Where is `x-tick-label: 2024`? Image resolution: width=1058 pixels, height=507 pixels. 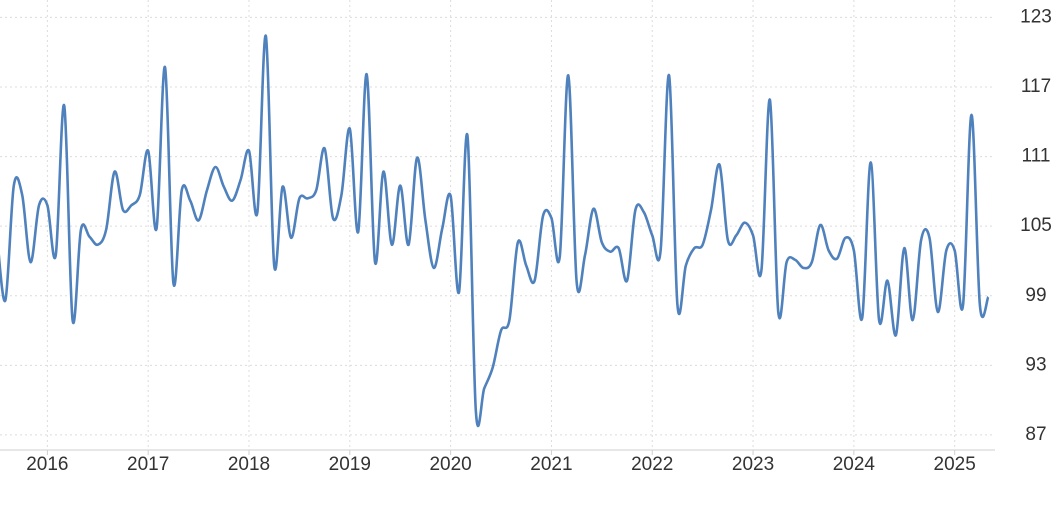
x-tick-label: 2024 is located at coordinates (854, 464).